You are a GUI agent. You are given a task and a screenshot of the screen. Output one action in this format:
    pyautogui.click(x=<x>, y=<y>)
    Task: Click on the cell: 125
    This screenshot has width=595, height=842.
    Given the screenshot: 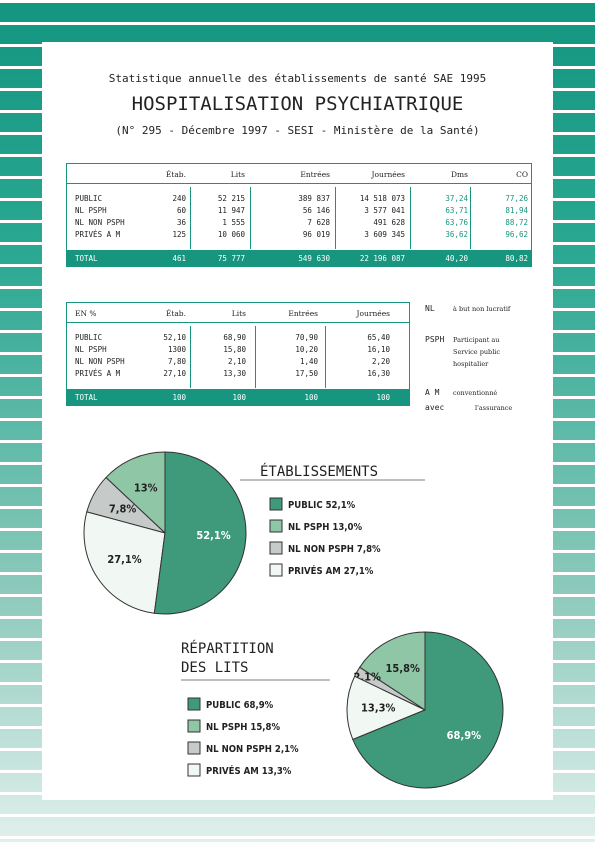 What is the action you would take?
    pyautogui.click(x=179, y=234)
    